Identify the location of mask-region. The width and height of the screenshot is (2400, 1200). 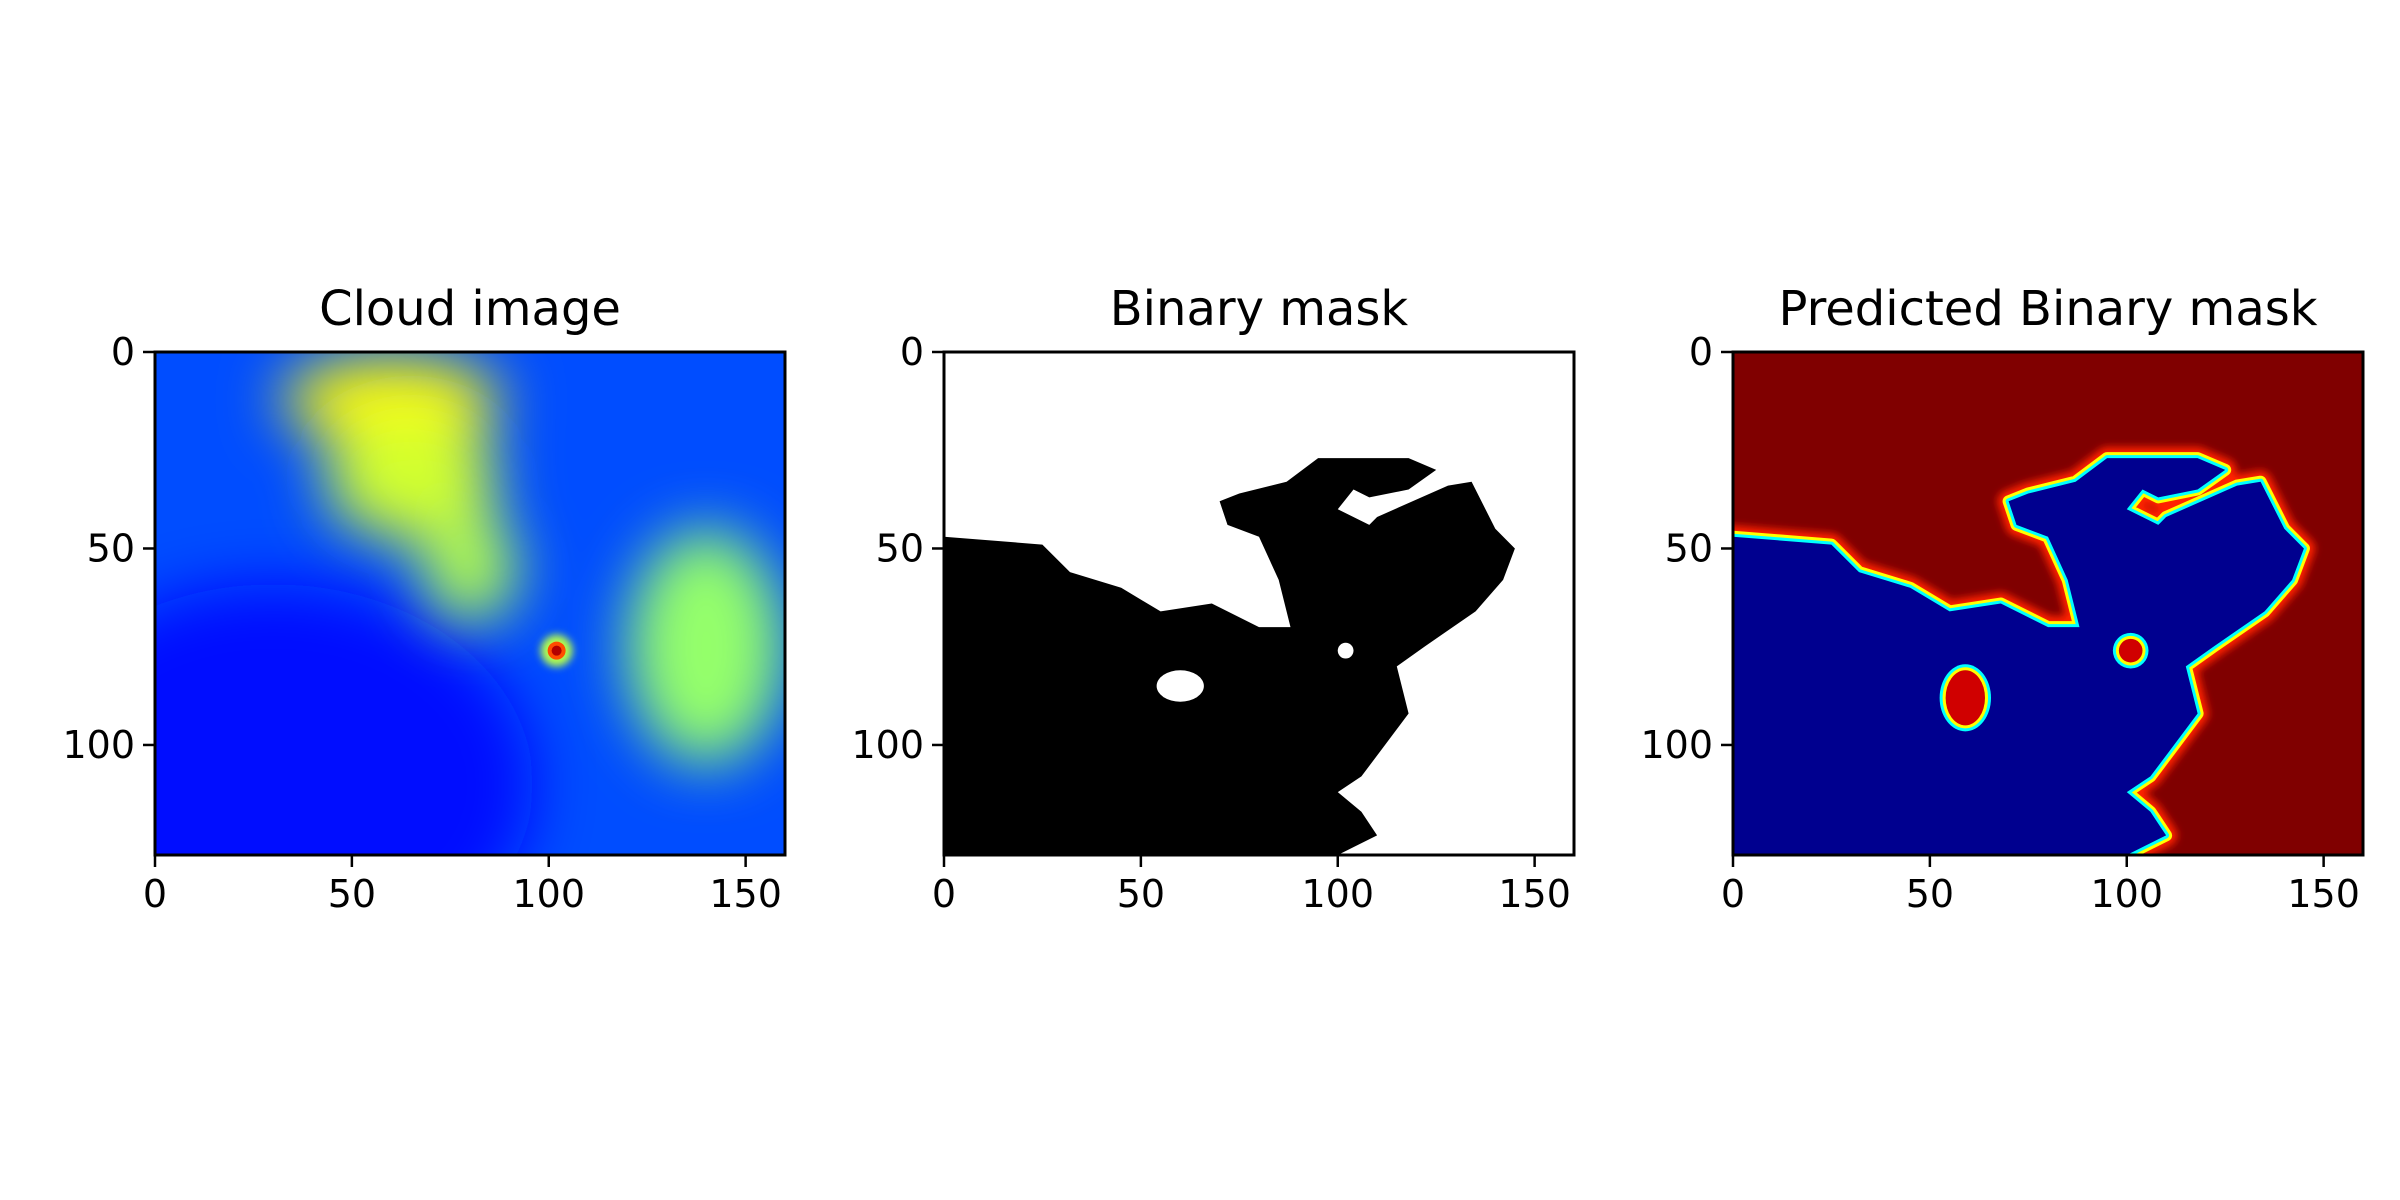
(1229, 656).